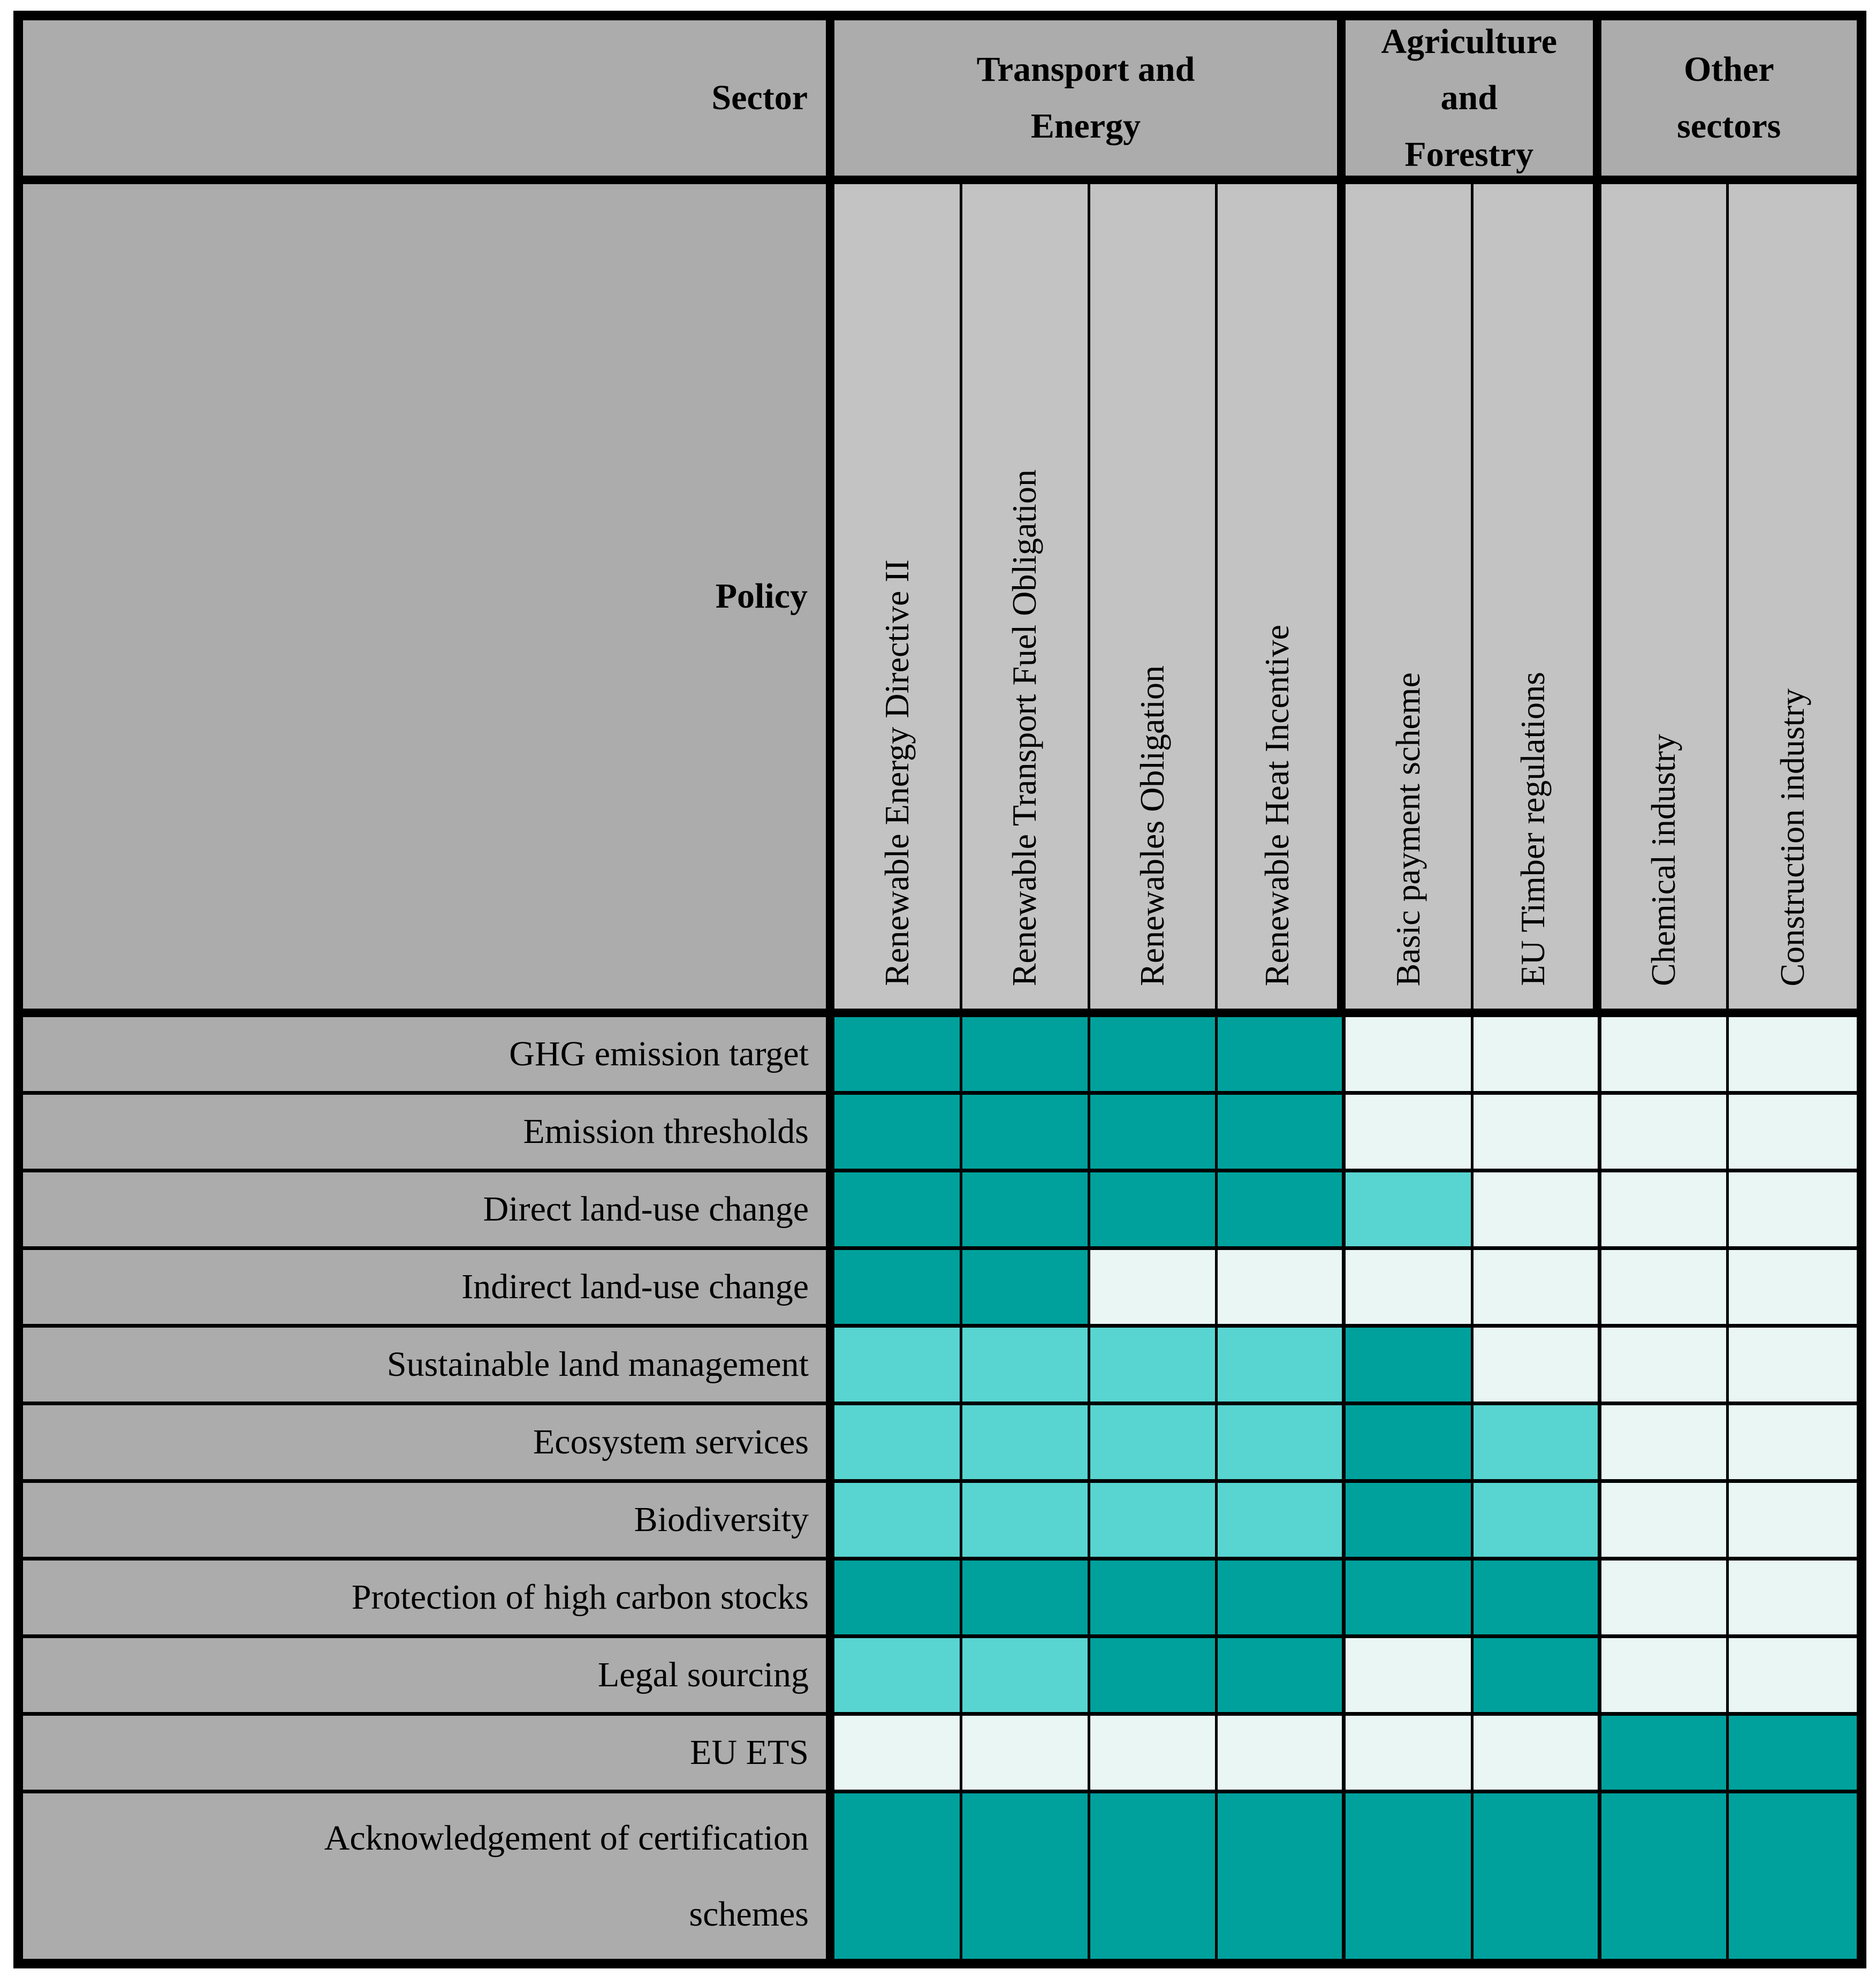 This screenshot has width=1876, height=1977. What do you see at coordinates (429, 1366) in the screenshot?
I see `criterion-row-label: Sustainable land management` at bounding box center [429, 1366].